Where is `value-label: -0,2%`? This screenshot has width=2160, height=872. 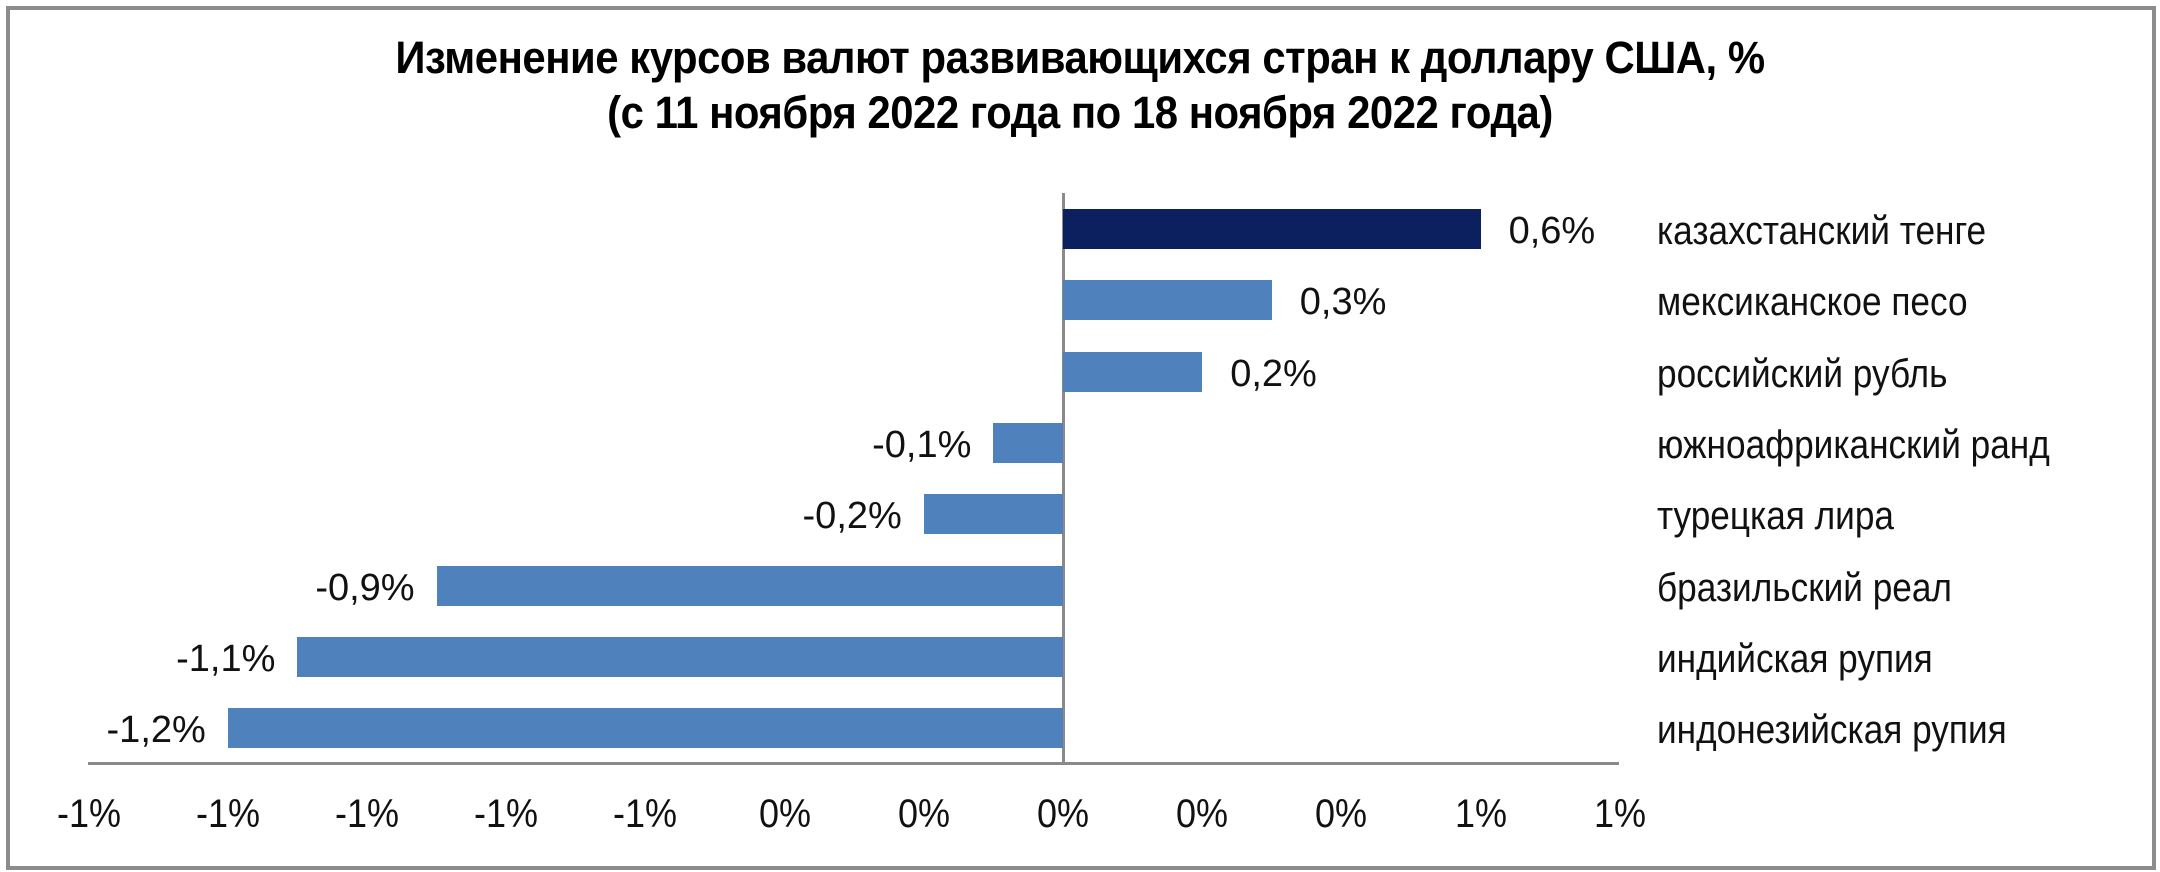
value-label: -0,2% is located at coordinates (852, 516).